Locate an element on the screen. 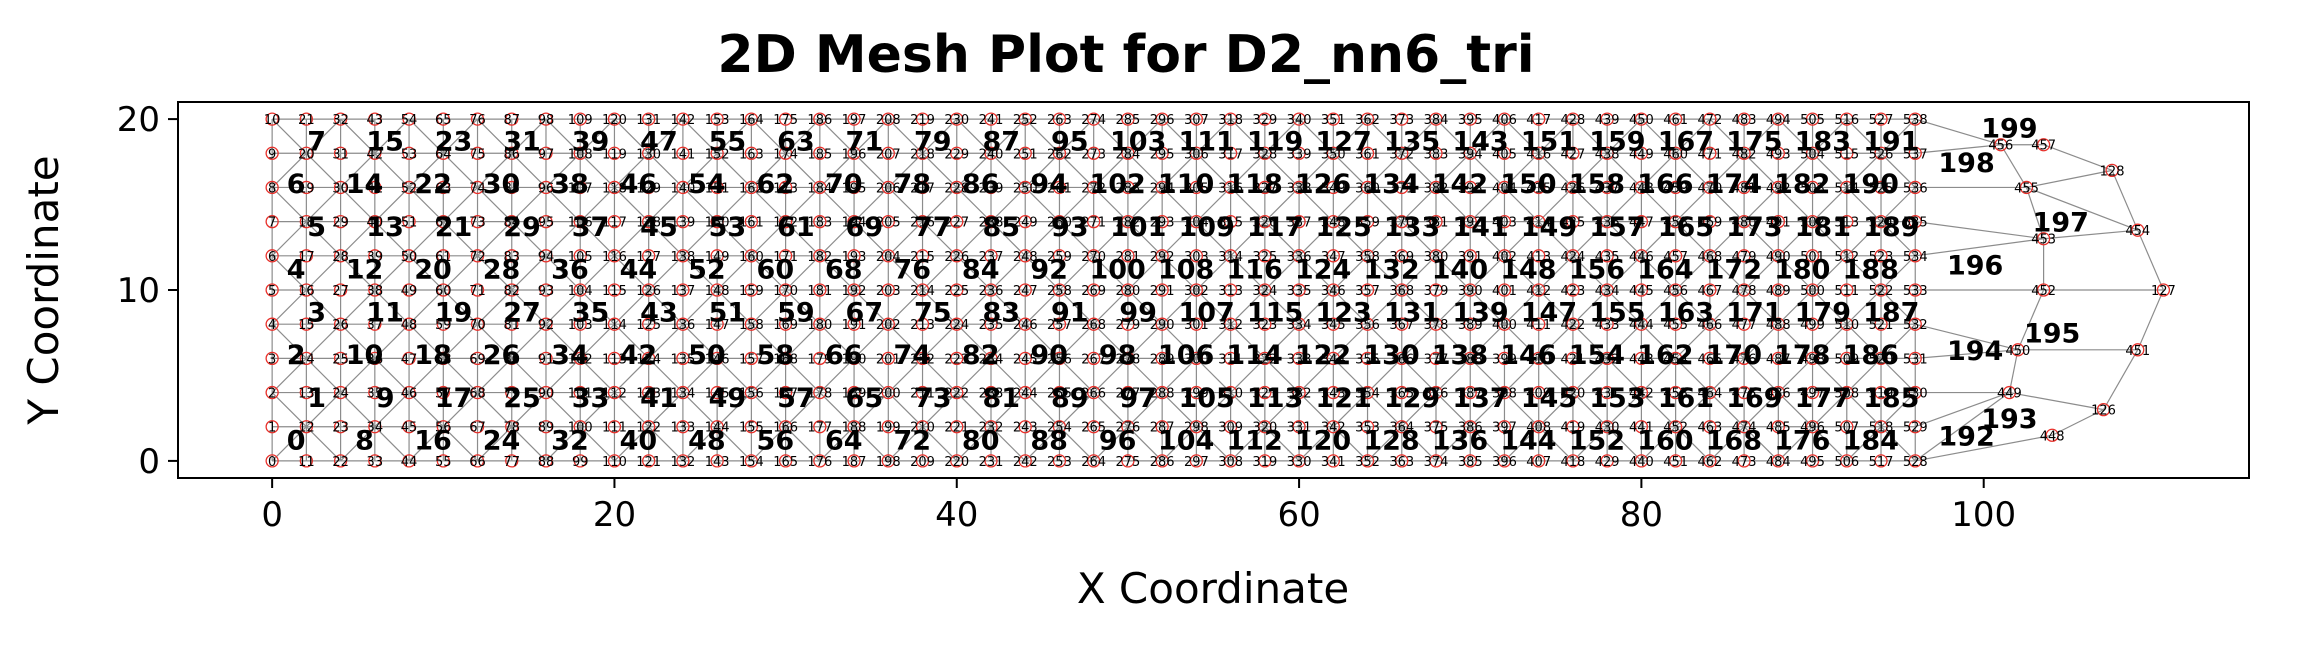  node-label: 354 is located at coordinates (1367, 394).